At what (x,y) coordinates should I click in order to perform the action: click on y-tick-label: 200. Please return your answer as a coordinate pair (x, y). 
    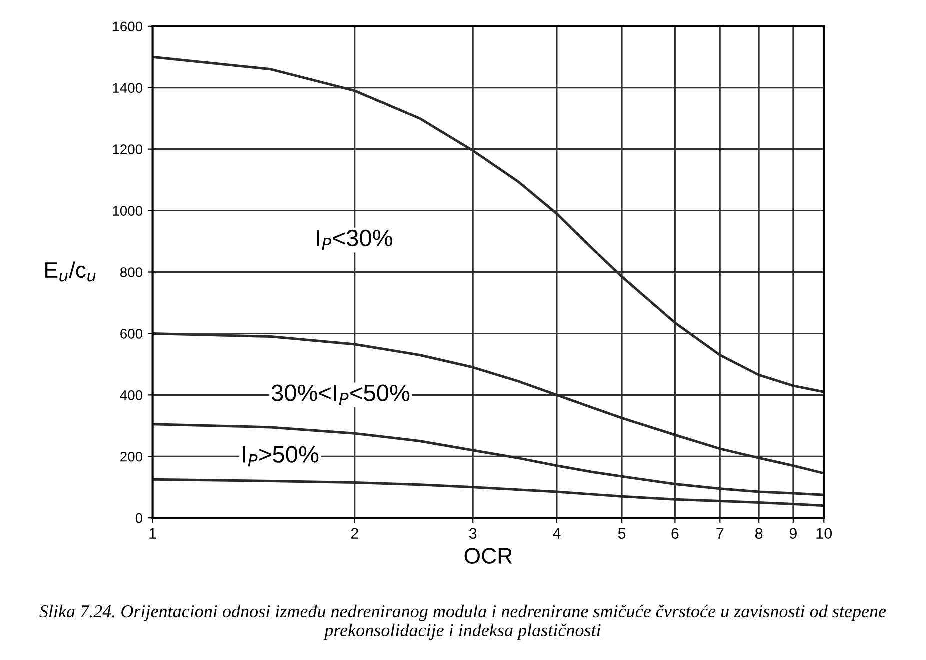
    Looking at the image, I should click on (131, 457).